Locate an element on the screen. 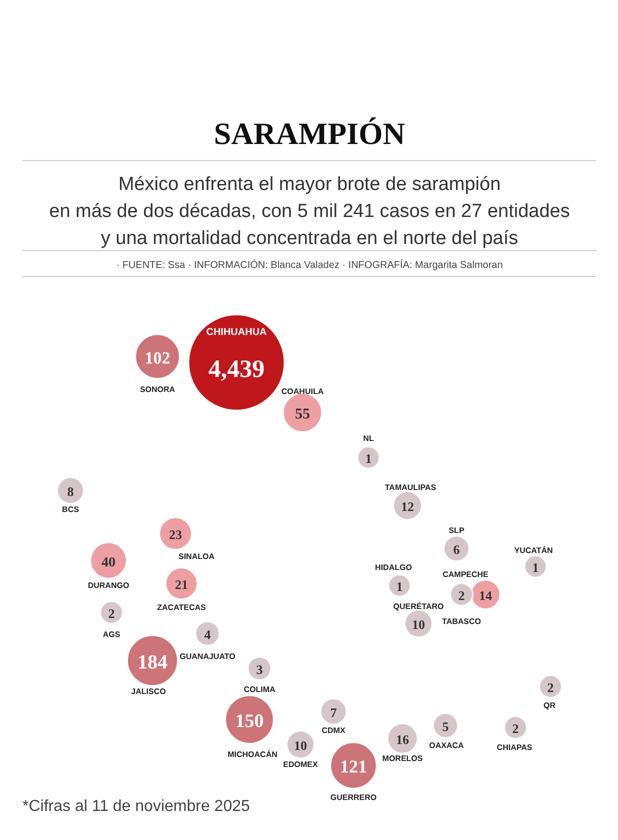 This screenshot has width=618, height=840. category-label: AGS is located at coordinates (111, 634).